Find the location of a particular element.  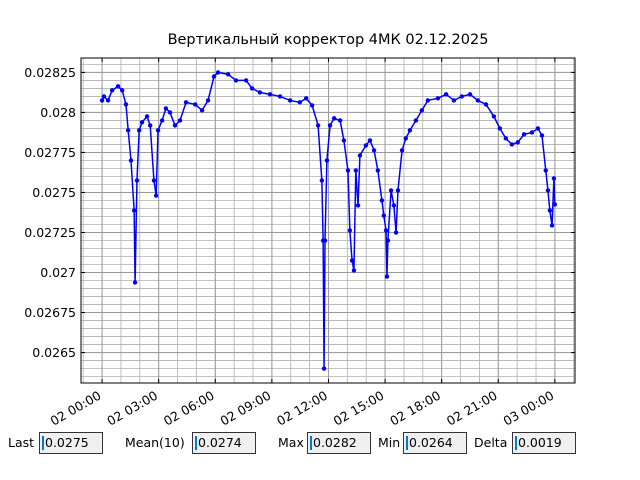

x-tick-label: 02 03:00 is located at coordinates (132, 408).